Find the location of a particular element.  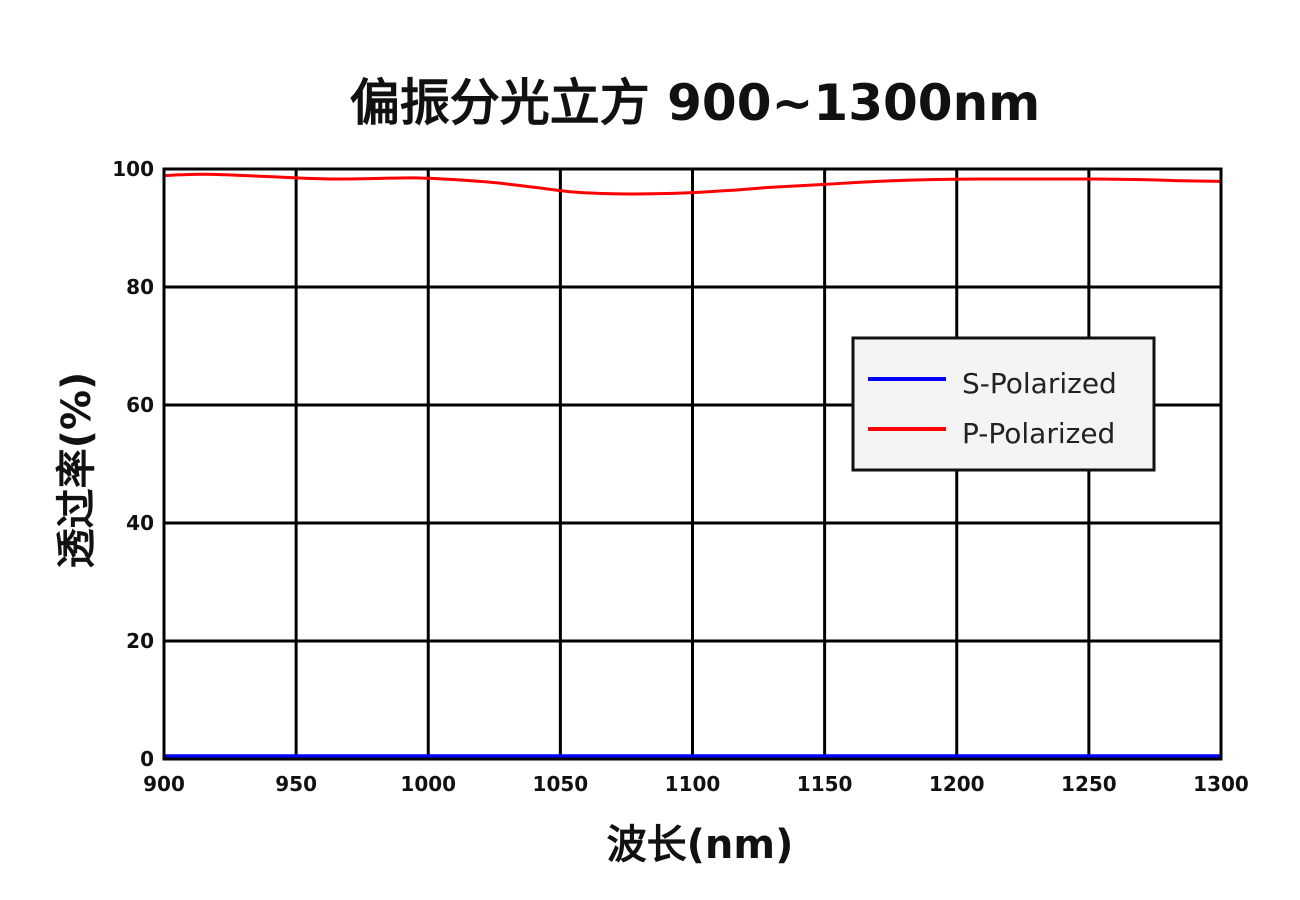

y-axis-label: 透过率(%) is located at coordinates (77, 470).